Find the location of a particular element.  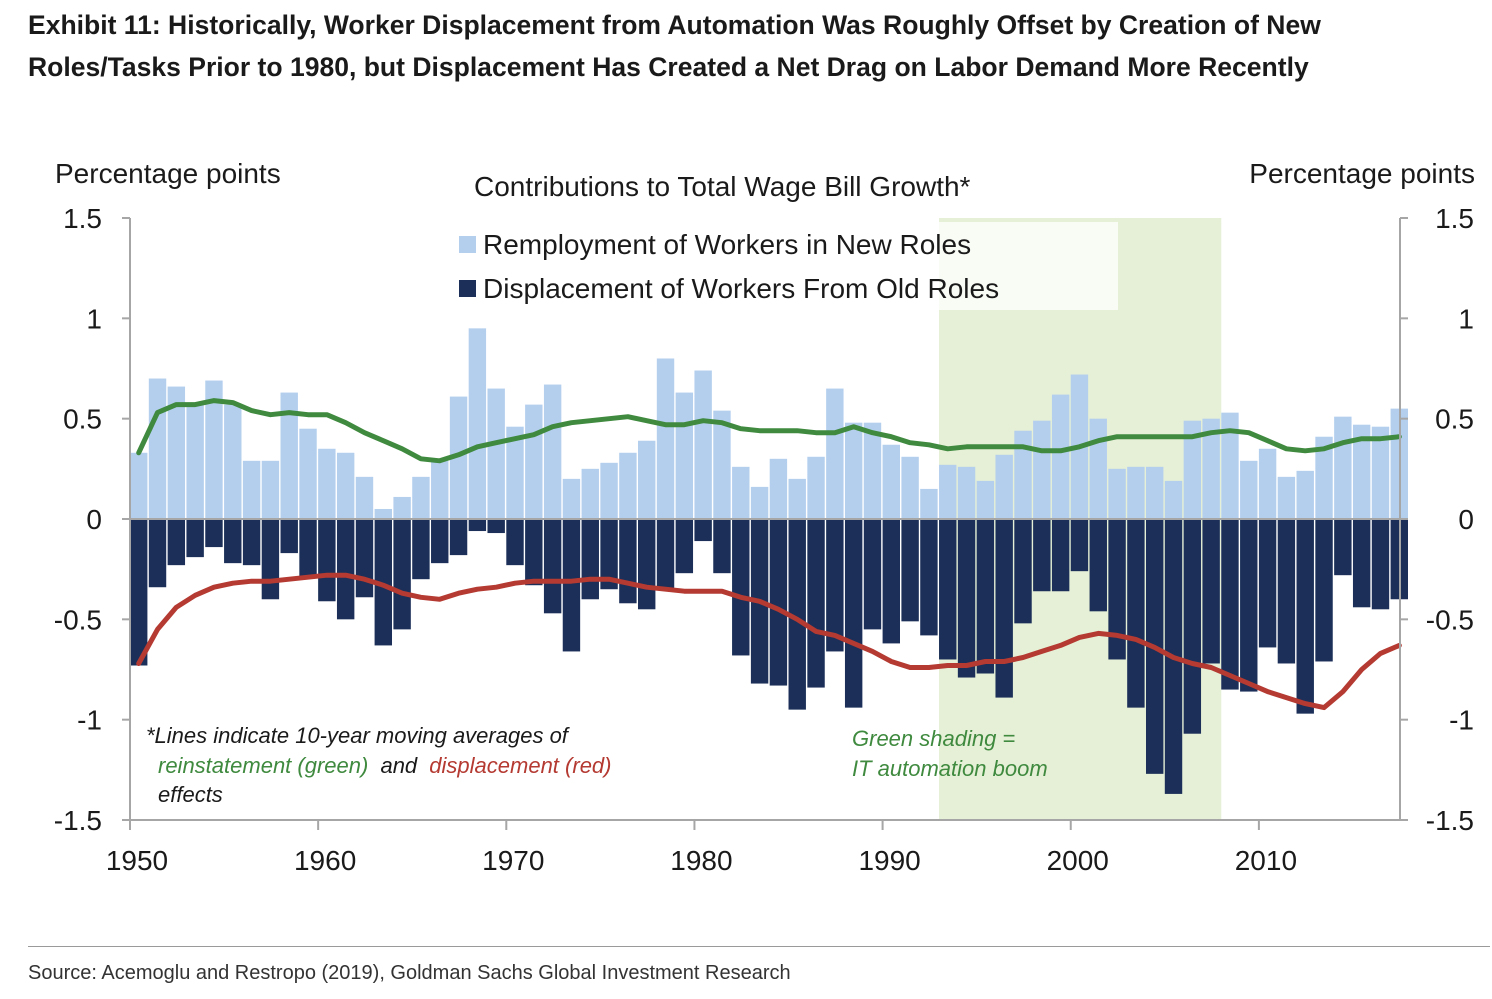

reemployment-bar-2002 is located at coordinates (1117, 493).